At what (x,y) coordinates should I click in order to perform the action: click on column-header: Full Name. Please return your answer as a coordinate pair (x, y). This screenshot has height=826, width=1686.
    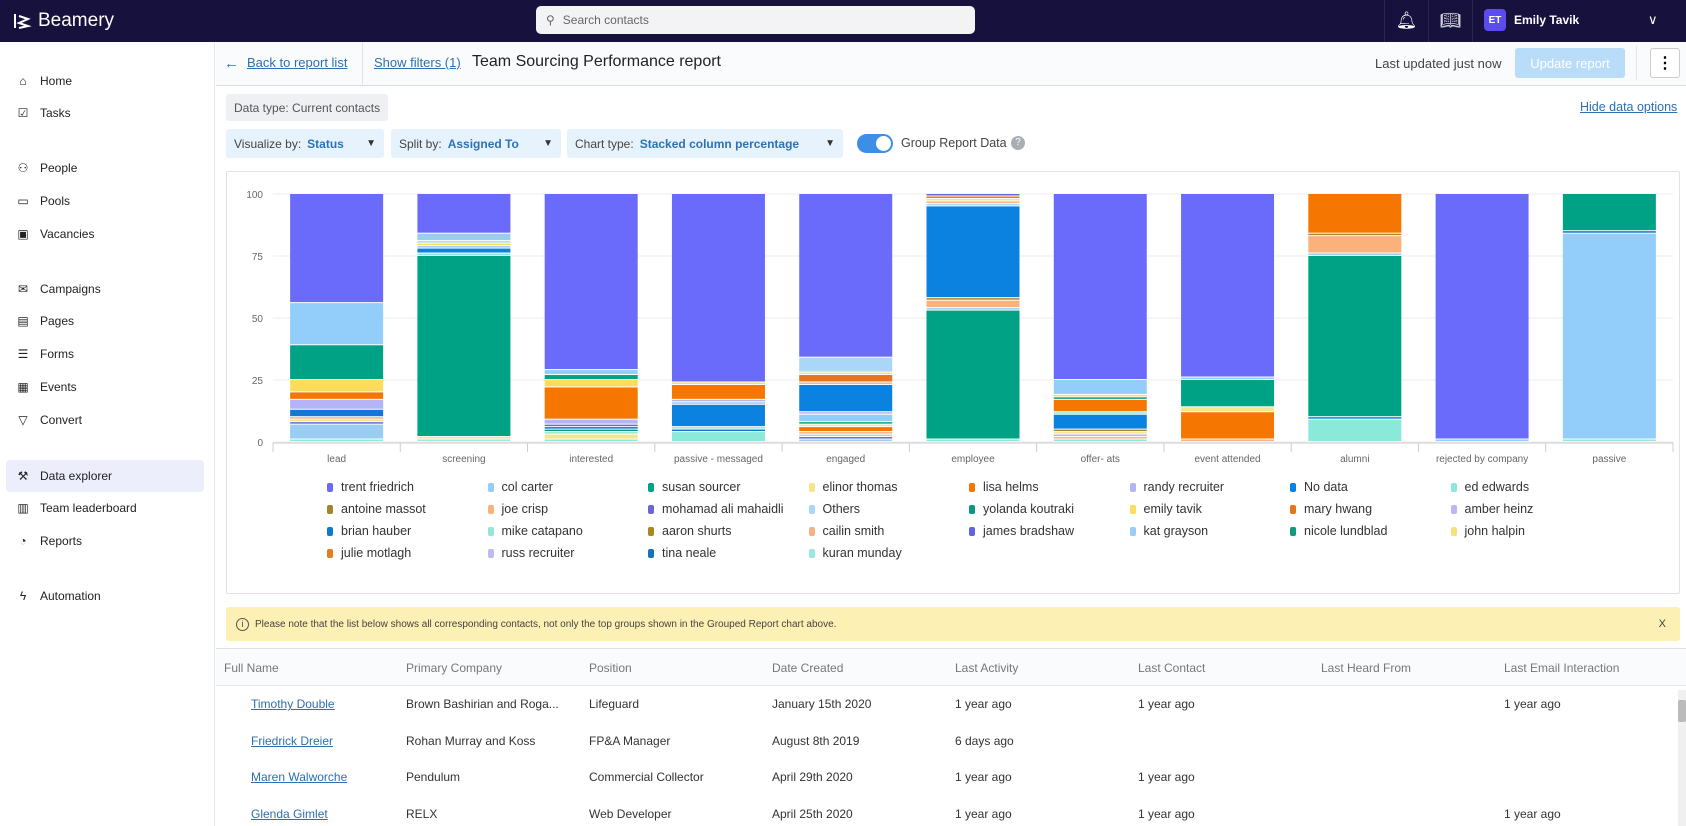
    Looking at the image, I should click on (251, 668).